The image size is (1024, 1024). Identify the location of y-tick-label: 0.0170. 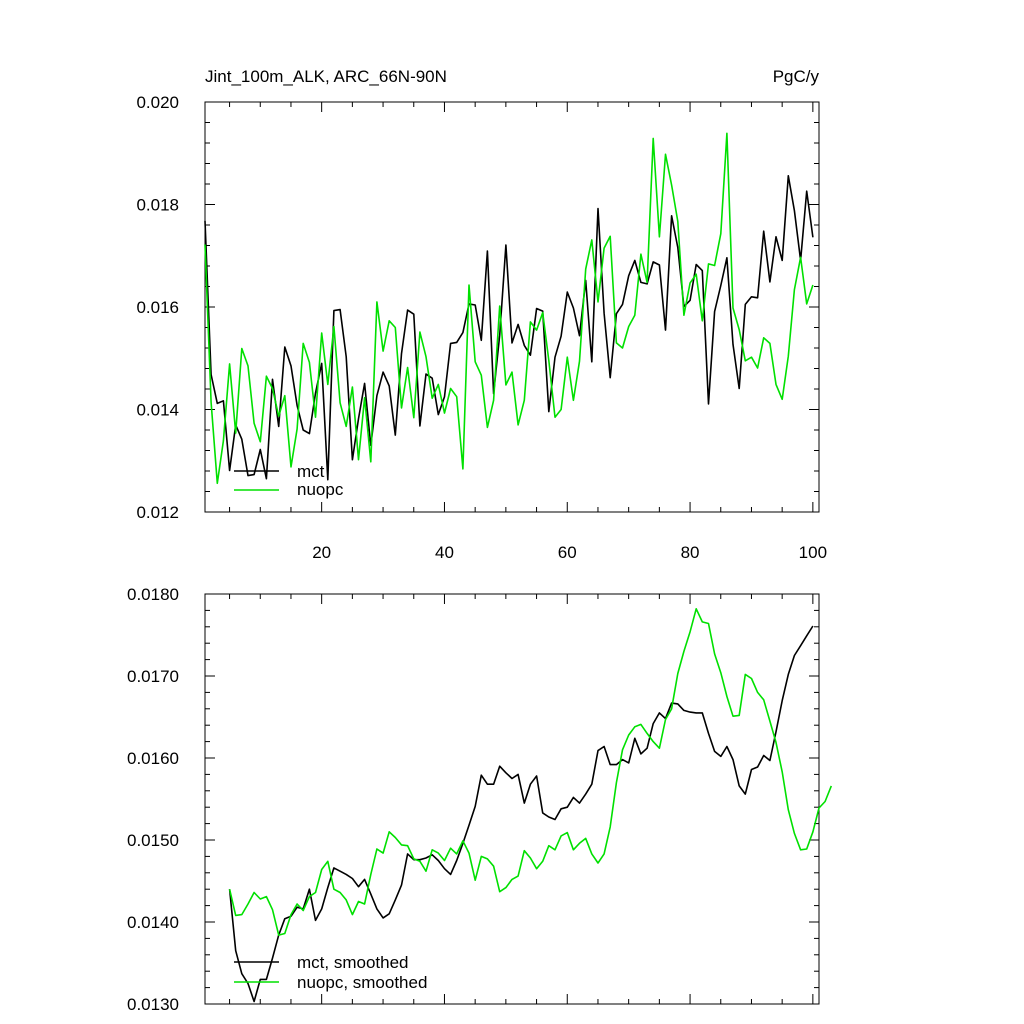
(153, 676).